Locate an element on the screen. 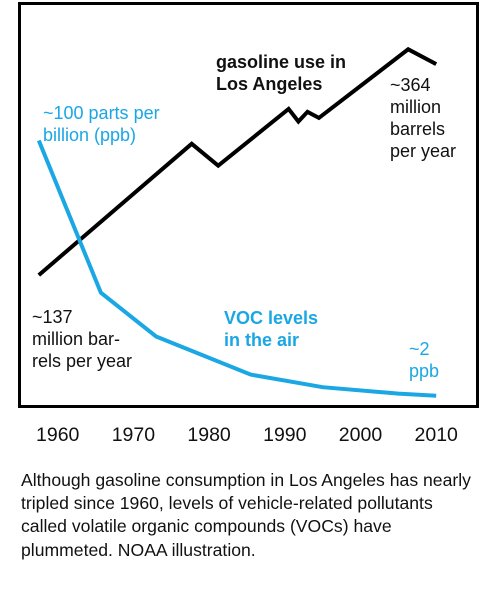  voc-start-annotation: ~100 parts per billion (ppb) is located at coordinates (101, 124).